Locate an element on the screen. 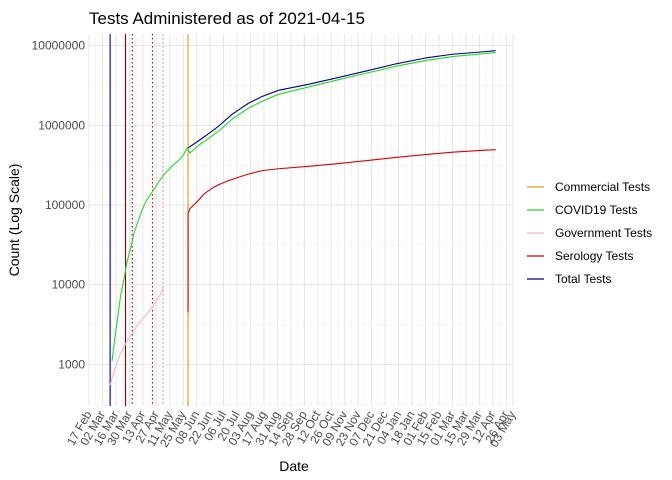 Image resolution: width=672 pixels, height=480 pixels. y-tick-label: 1000000 is located at coordinates (61, 125).